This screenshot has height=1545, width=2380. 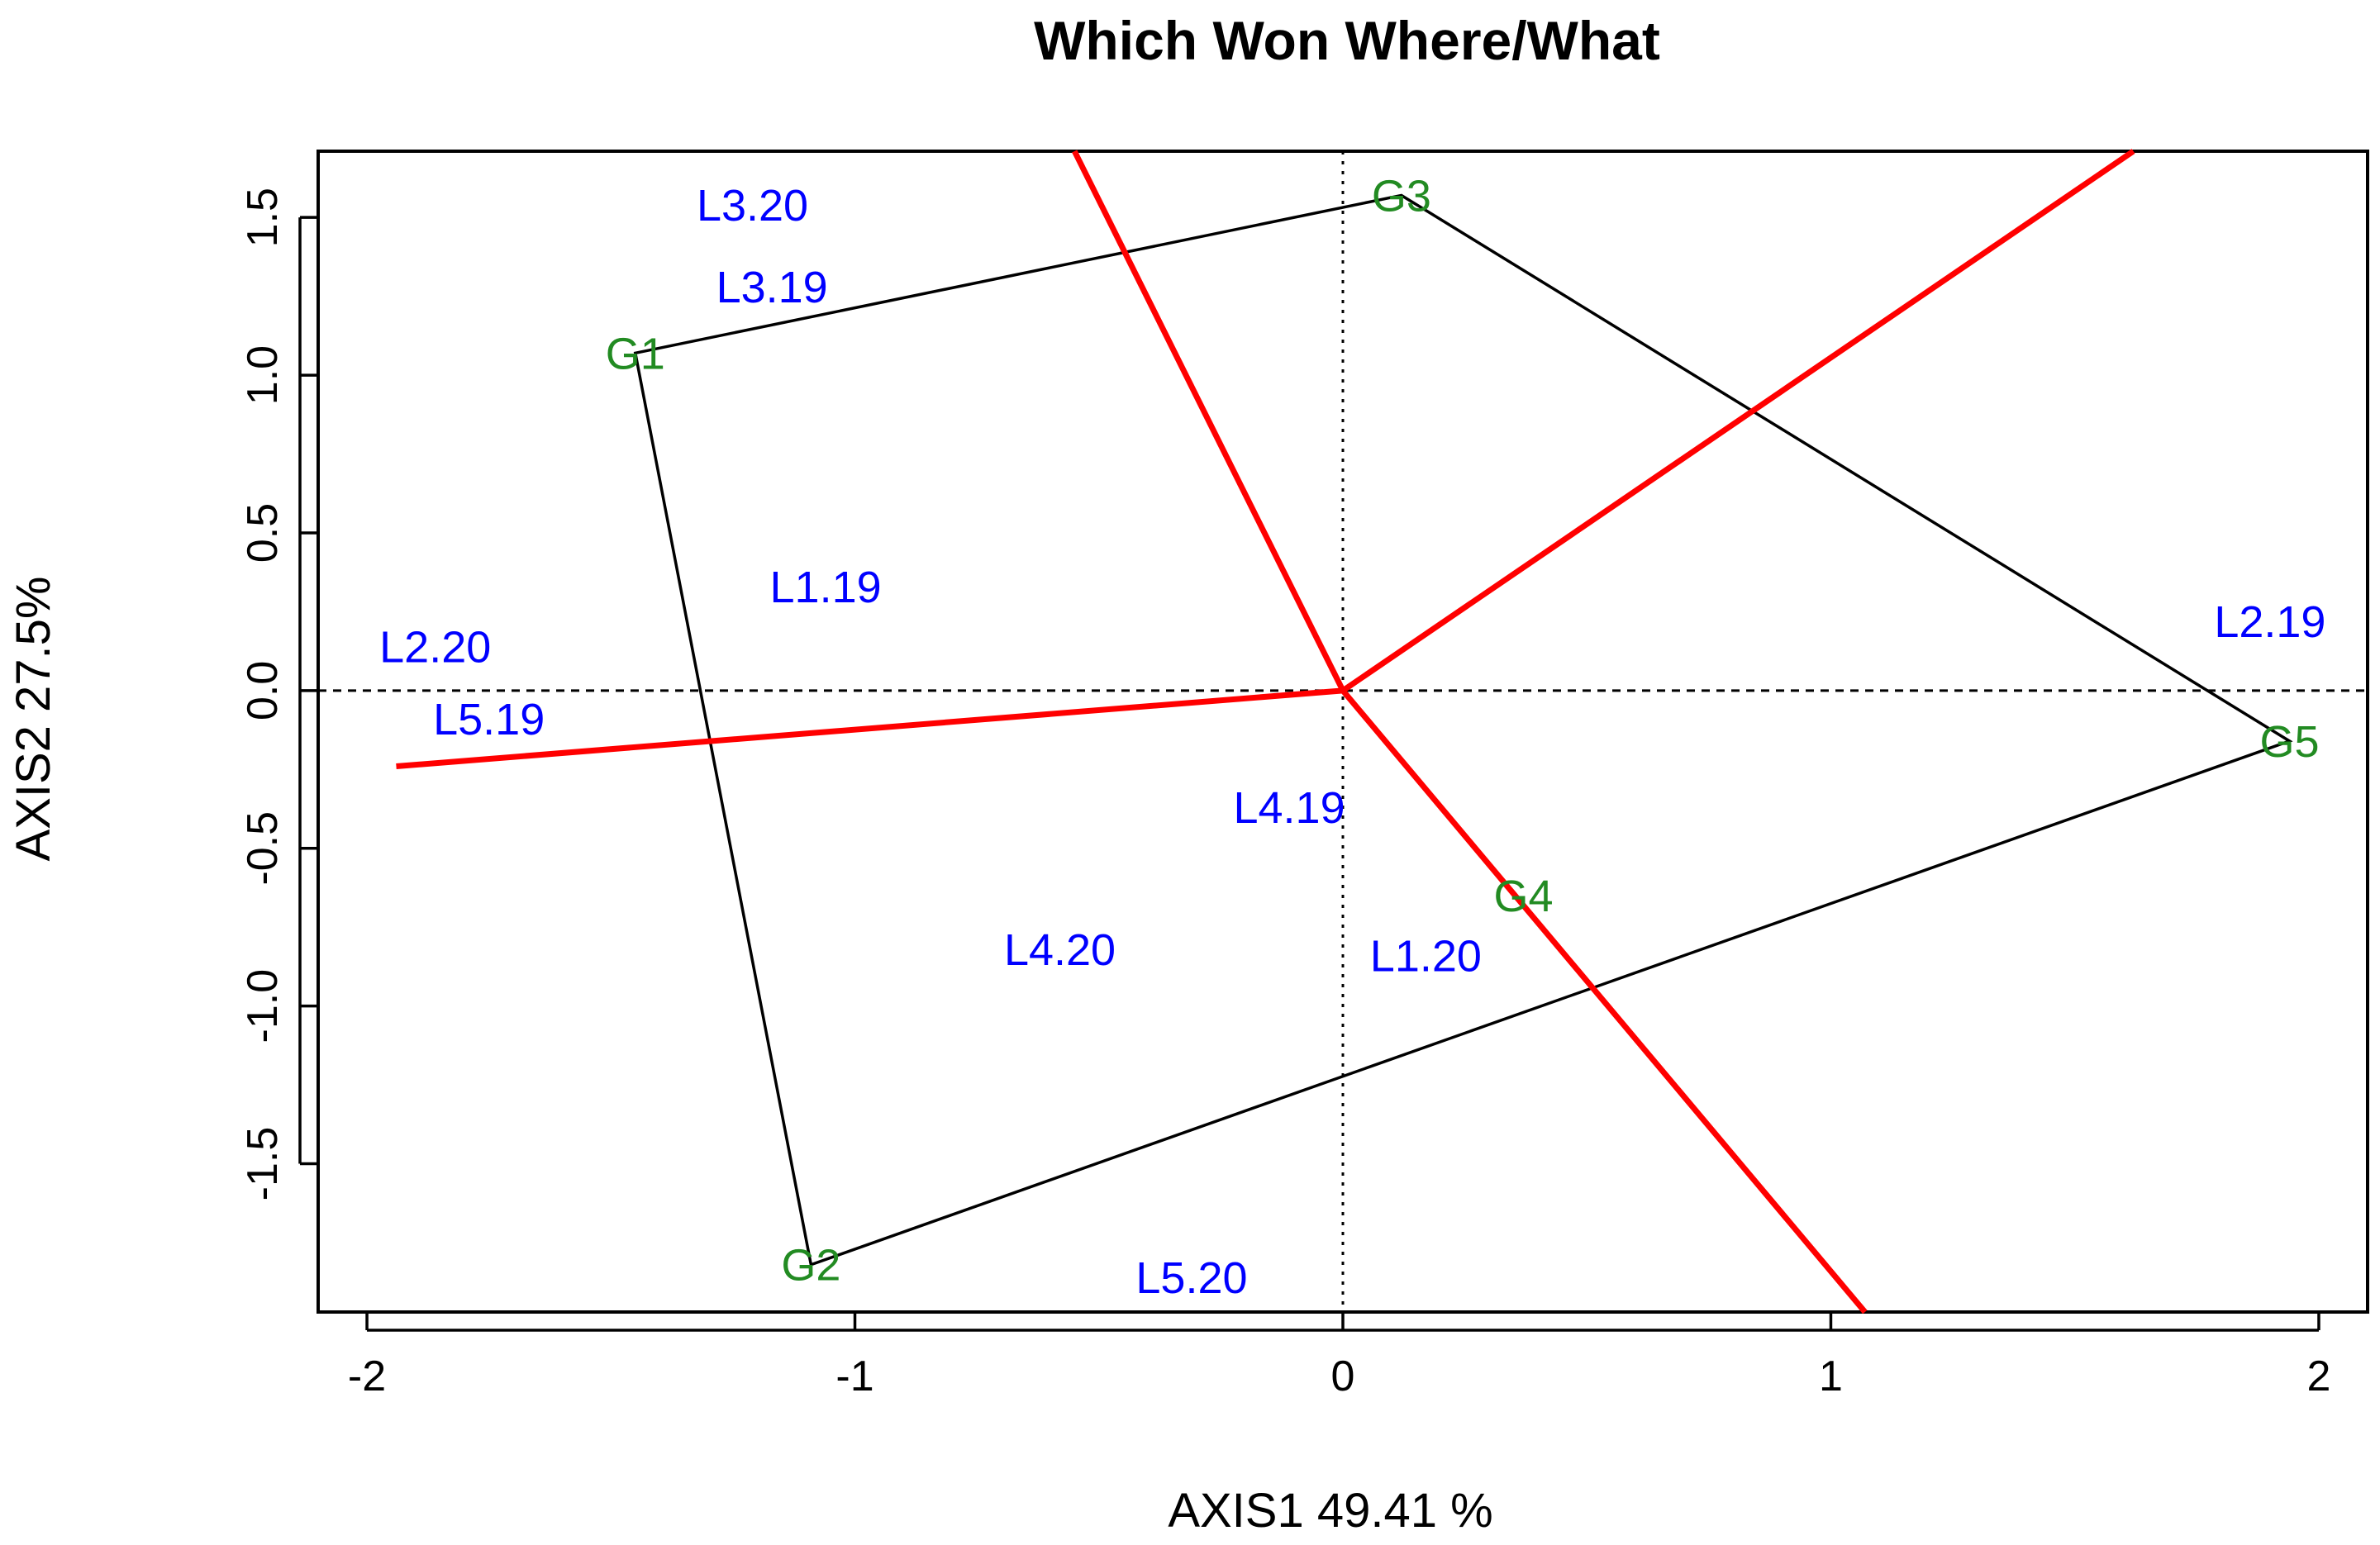 I want to click on environment-label: L1.20, so click(x=1426, y=957).